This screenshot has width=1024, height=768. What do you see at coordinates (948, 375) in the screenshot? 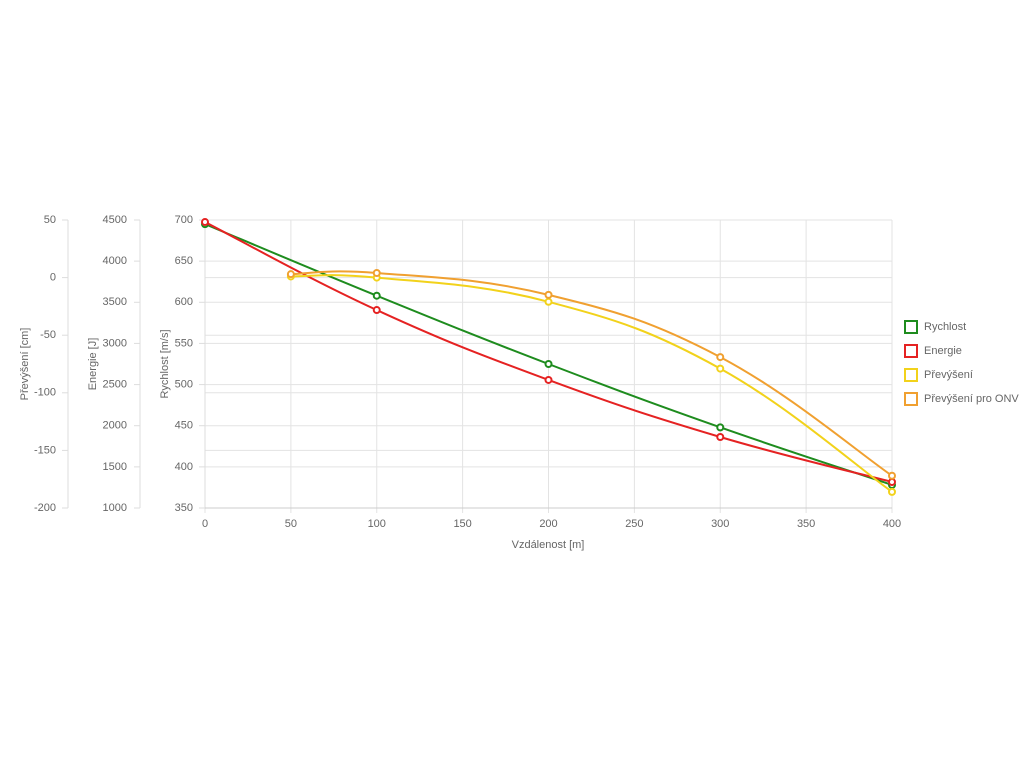
I see `legend-label: Převýšení` at bounding box center [948, 375].